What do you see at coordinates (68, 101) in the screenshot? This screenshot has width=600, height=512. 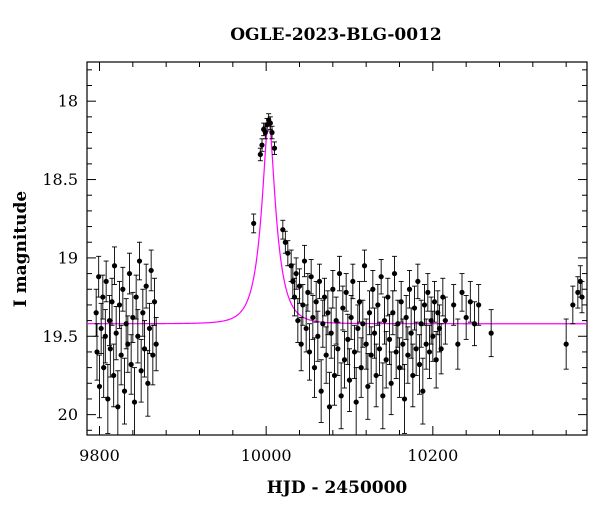 I see `y-tick-label: 18` at bounding box center [68, 101].